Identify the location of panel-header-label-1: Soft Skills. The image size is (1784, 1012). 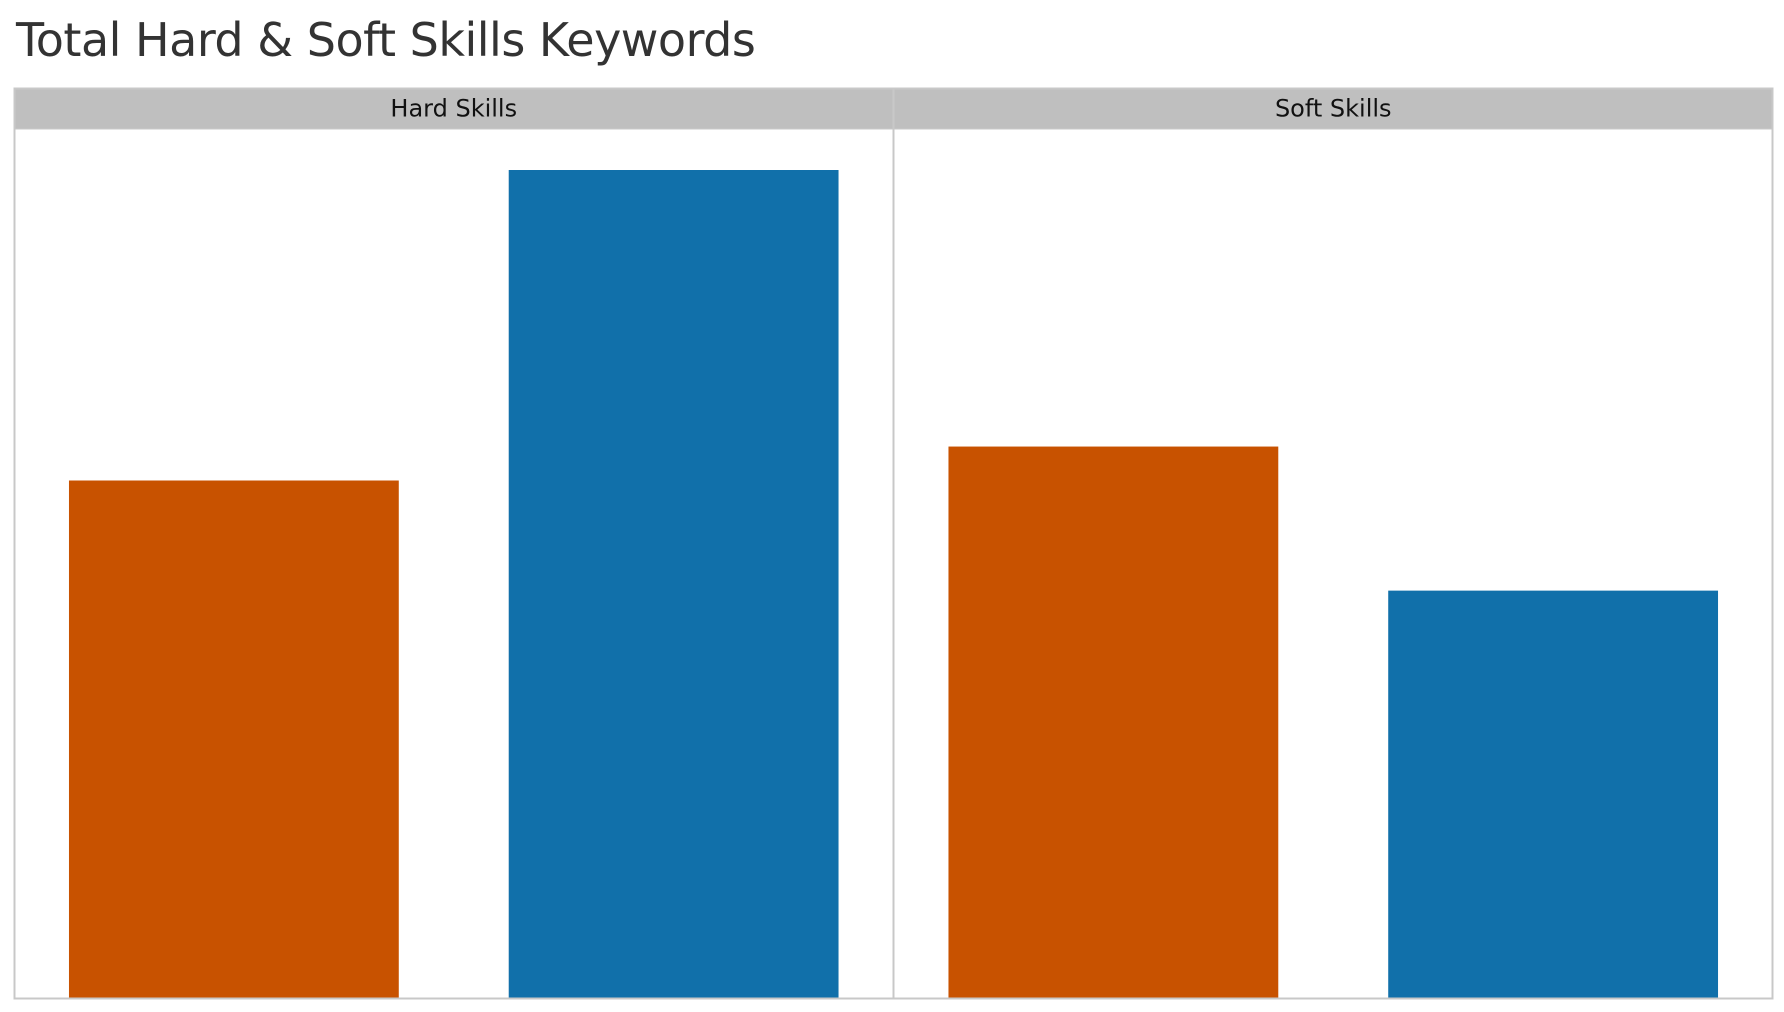
(1333, 109).